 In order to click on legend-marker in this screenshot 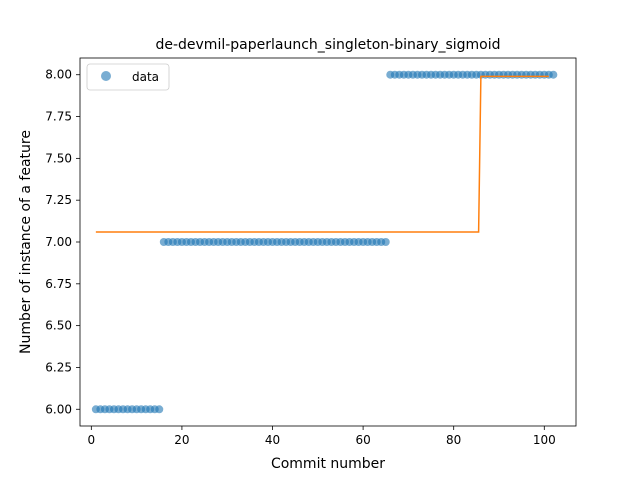, I will do `click(106, 76)`.